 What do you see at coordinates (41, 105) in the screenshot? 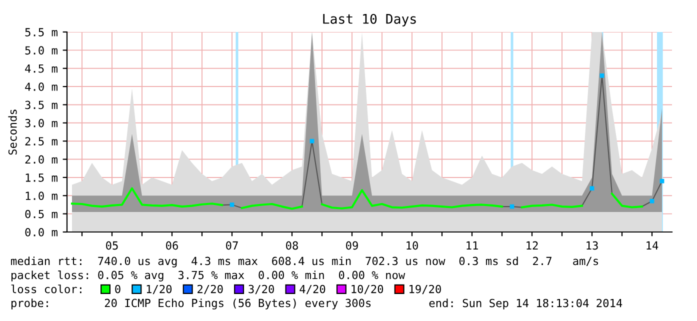
I see `y-tick-label: 3.5 m` at bounding box center [41, 105].